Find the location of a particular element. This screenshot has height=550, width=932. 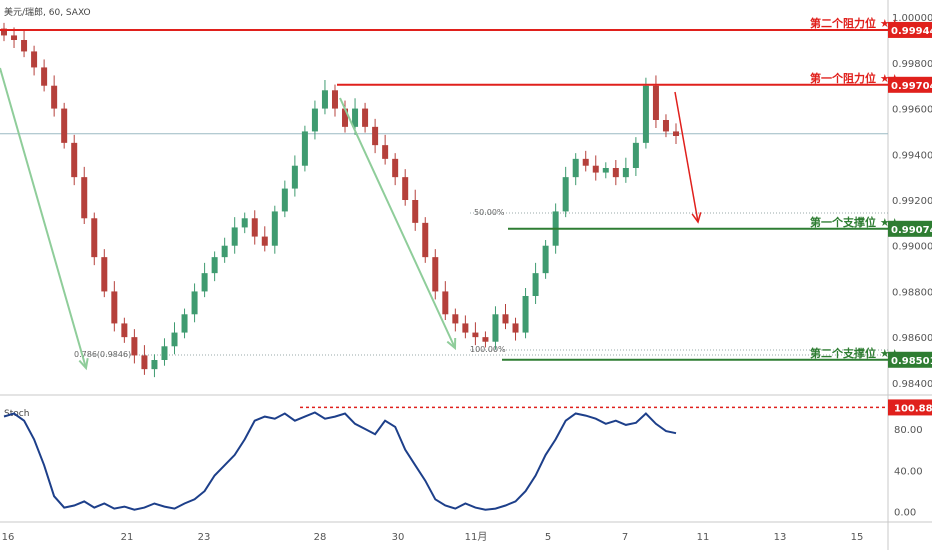

fib-label-100: 100.00% is located at coordinates (488, 349).